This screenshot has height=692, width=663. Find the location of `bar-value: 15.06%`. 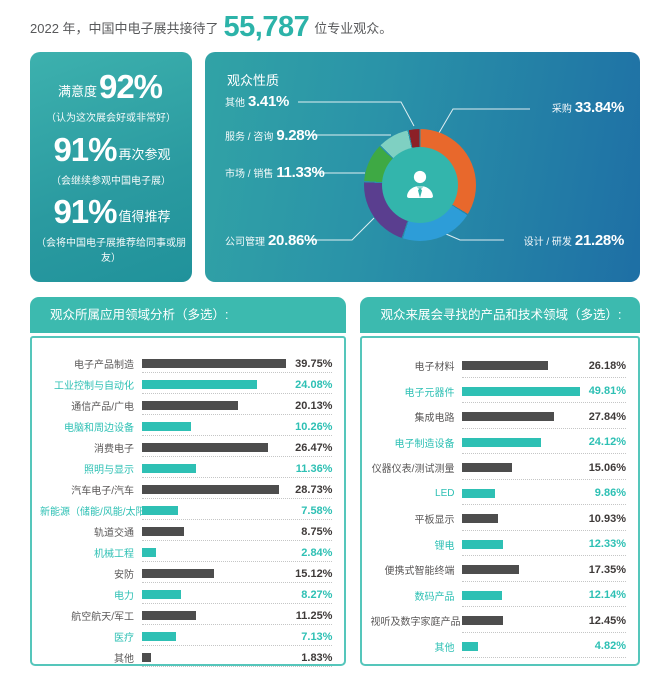

bar-value: 15.06% is located at coordinates (607, 467).